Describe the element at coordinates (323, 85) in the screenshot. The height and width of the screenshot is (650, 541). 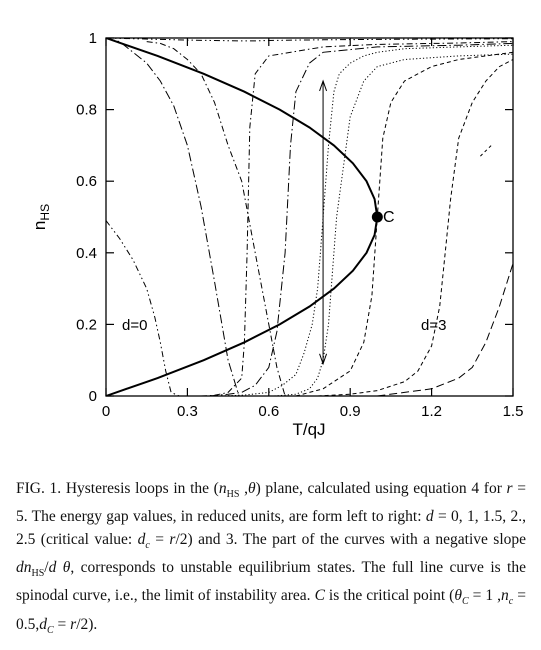
I see `arrow-head-up` at that location.